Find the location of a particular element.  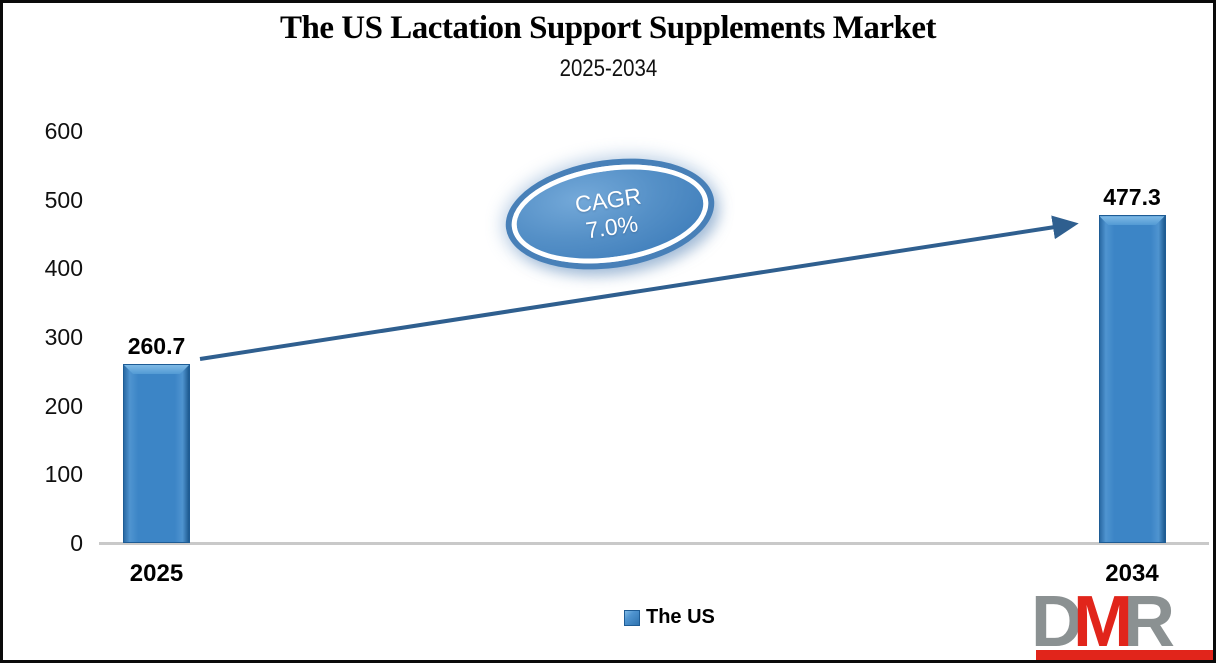

legend-label: The US is located at coordinates (680, 617).